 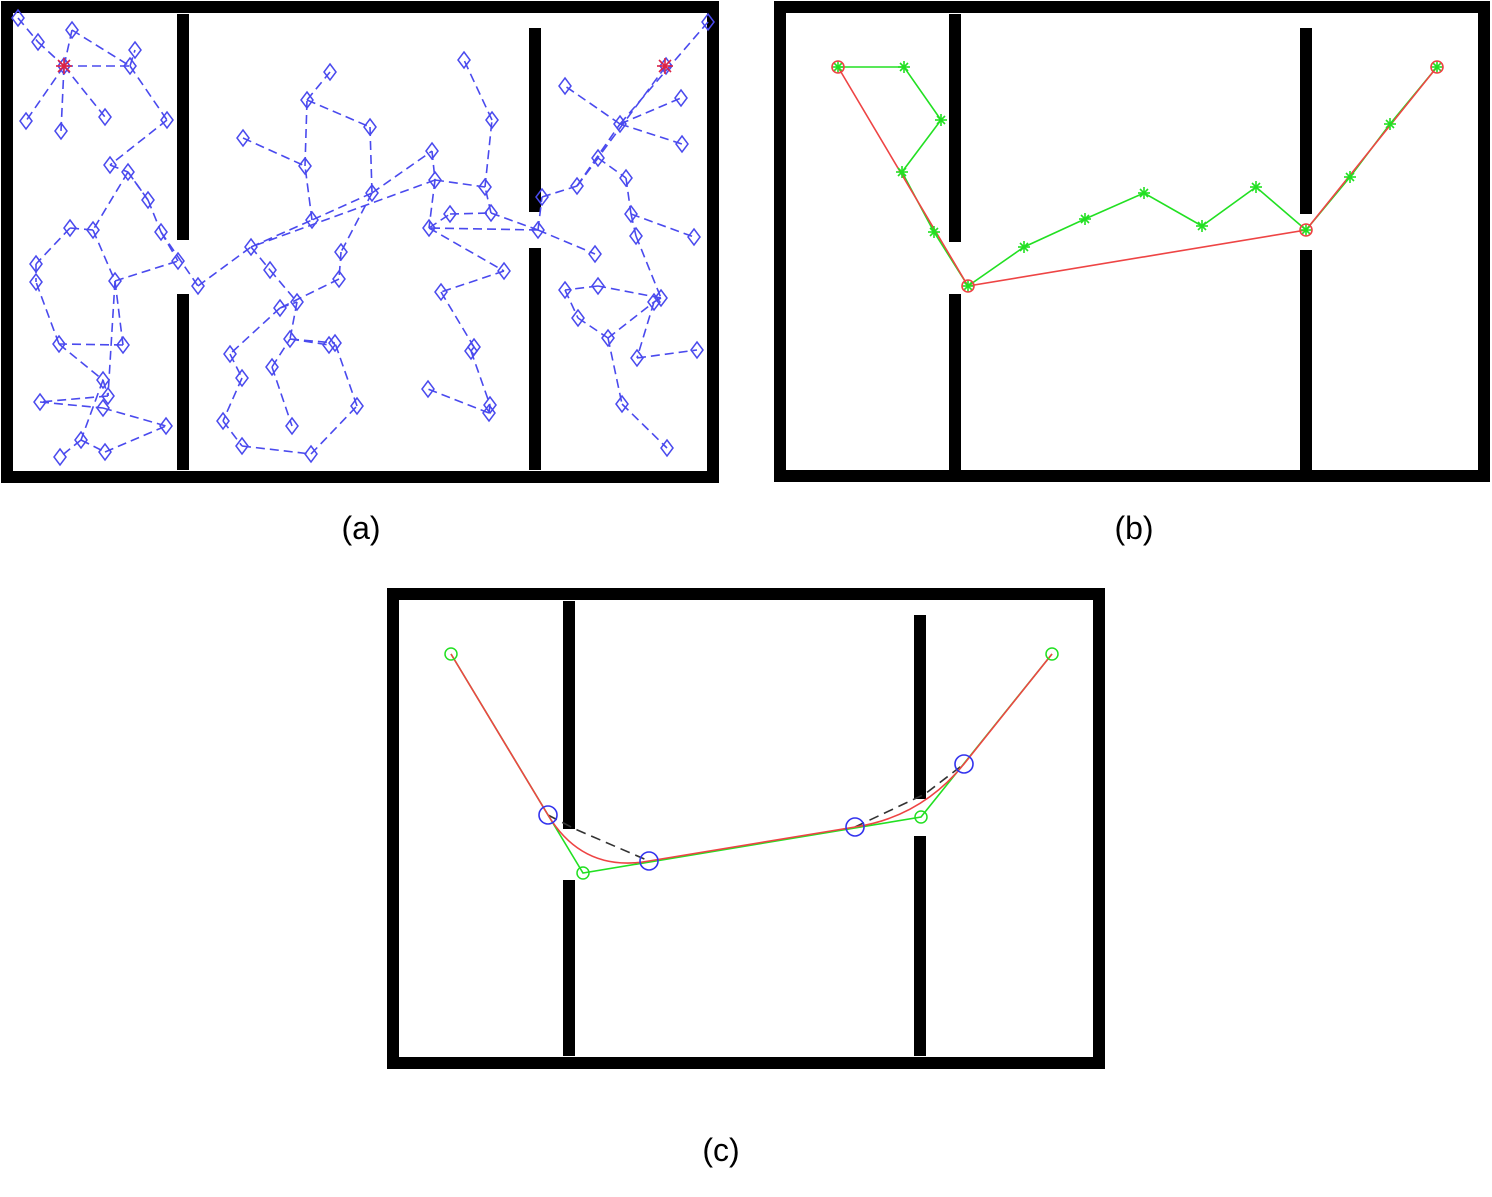 I want to click on caption-c: (c), so click(x=721, y=1150).